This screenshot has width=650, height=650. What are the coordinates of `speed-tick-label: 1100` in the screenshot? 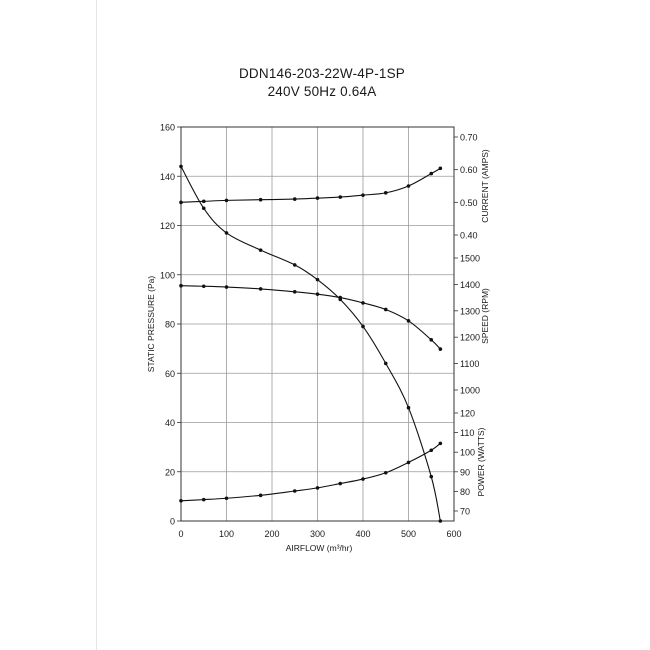 It's located at (469, 364).